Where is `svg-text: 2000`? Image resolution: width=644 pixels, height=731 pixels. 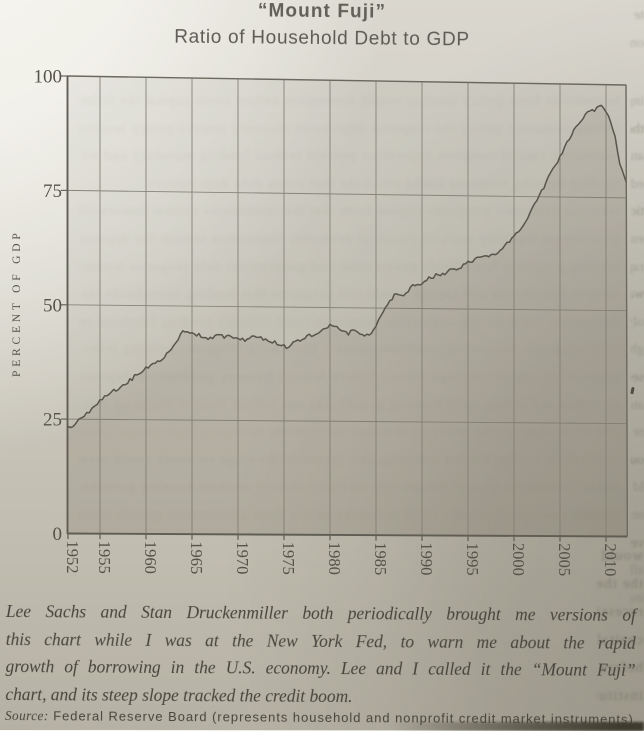
svg-text: 2000 is located at coordinates (518, 559).